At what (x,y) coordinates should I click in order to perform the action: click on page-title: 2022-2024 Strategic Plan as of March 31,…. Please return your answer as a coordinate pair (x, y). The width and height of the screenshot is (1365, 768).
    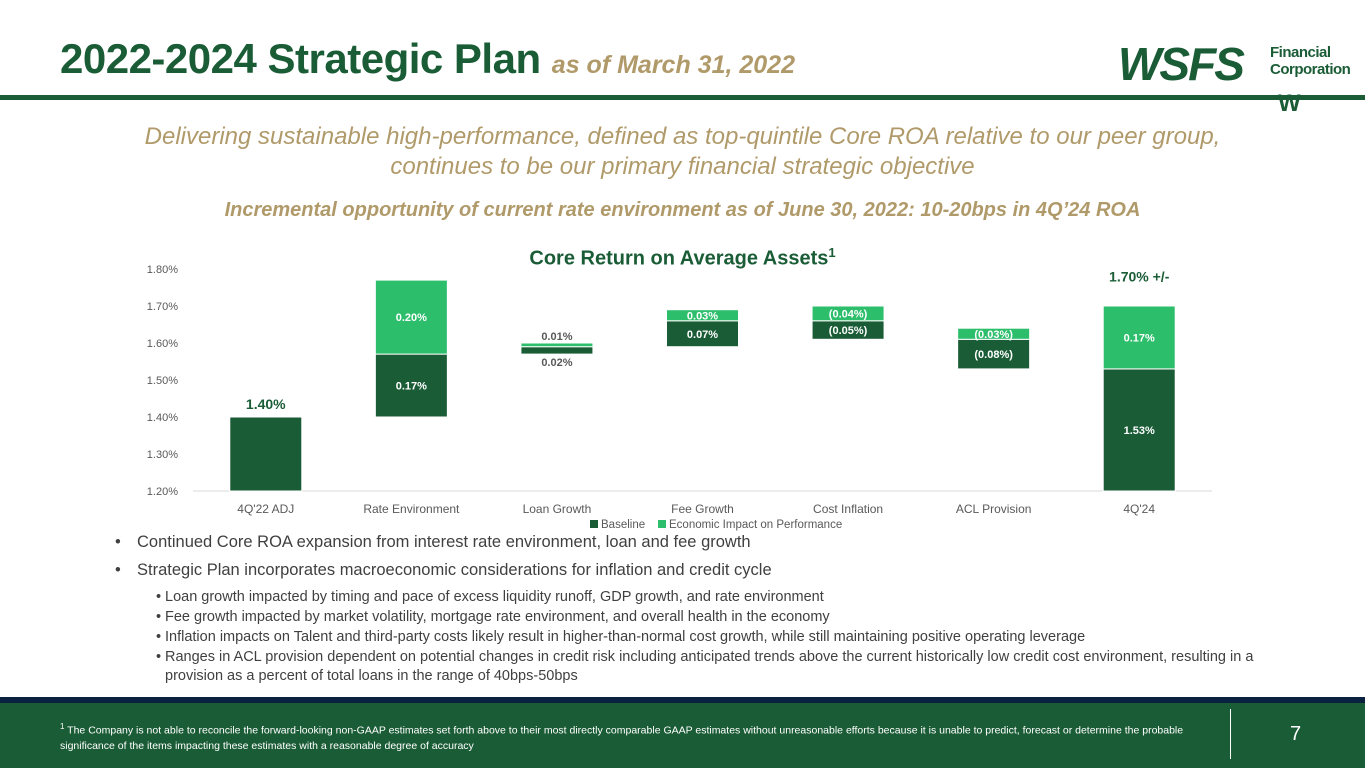
    Looking at the image, I should click on (427, 59).